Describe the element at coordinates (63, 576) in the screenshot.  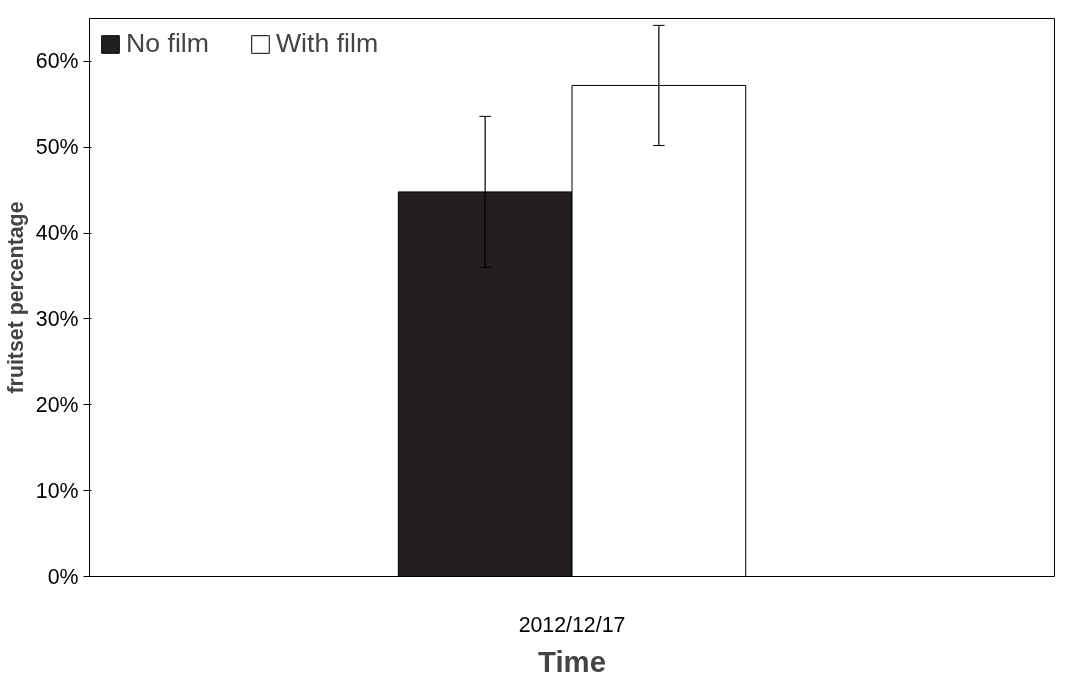
I see `y-tick-label: 0%` at that location.